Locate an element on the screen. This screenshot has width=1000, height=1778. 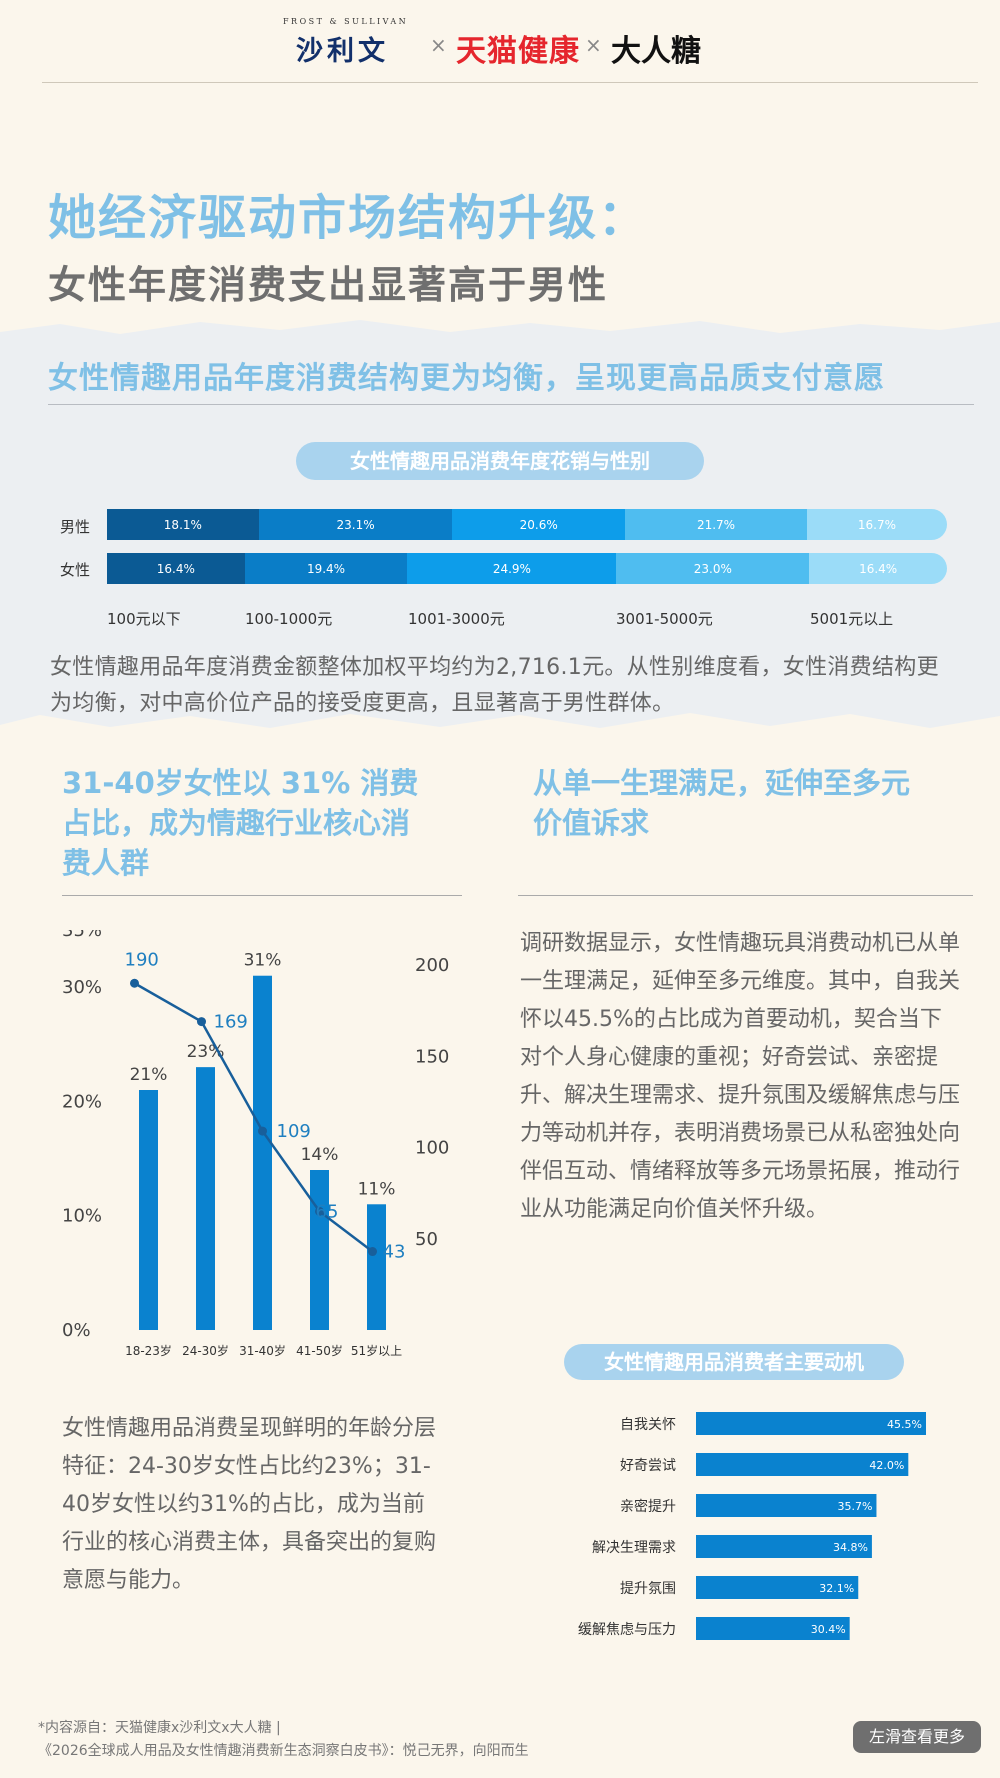
stacked-row-male: 18.1% 23.1% 20.6% 21.7% 16.7% is located at coordinates (527, 524).